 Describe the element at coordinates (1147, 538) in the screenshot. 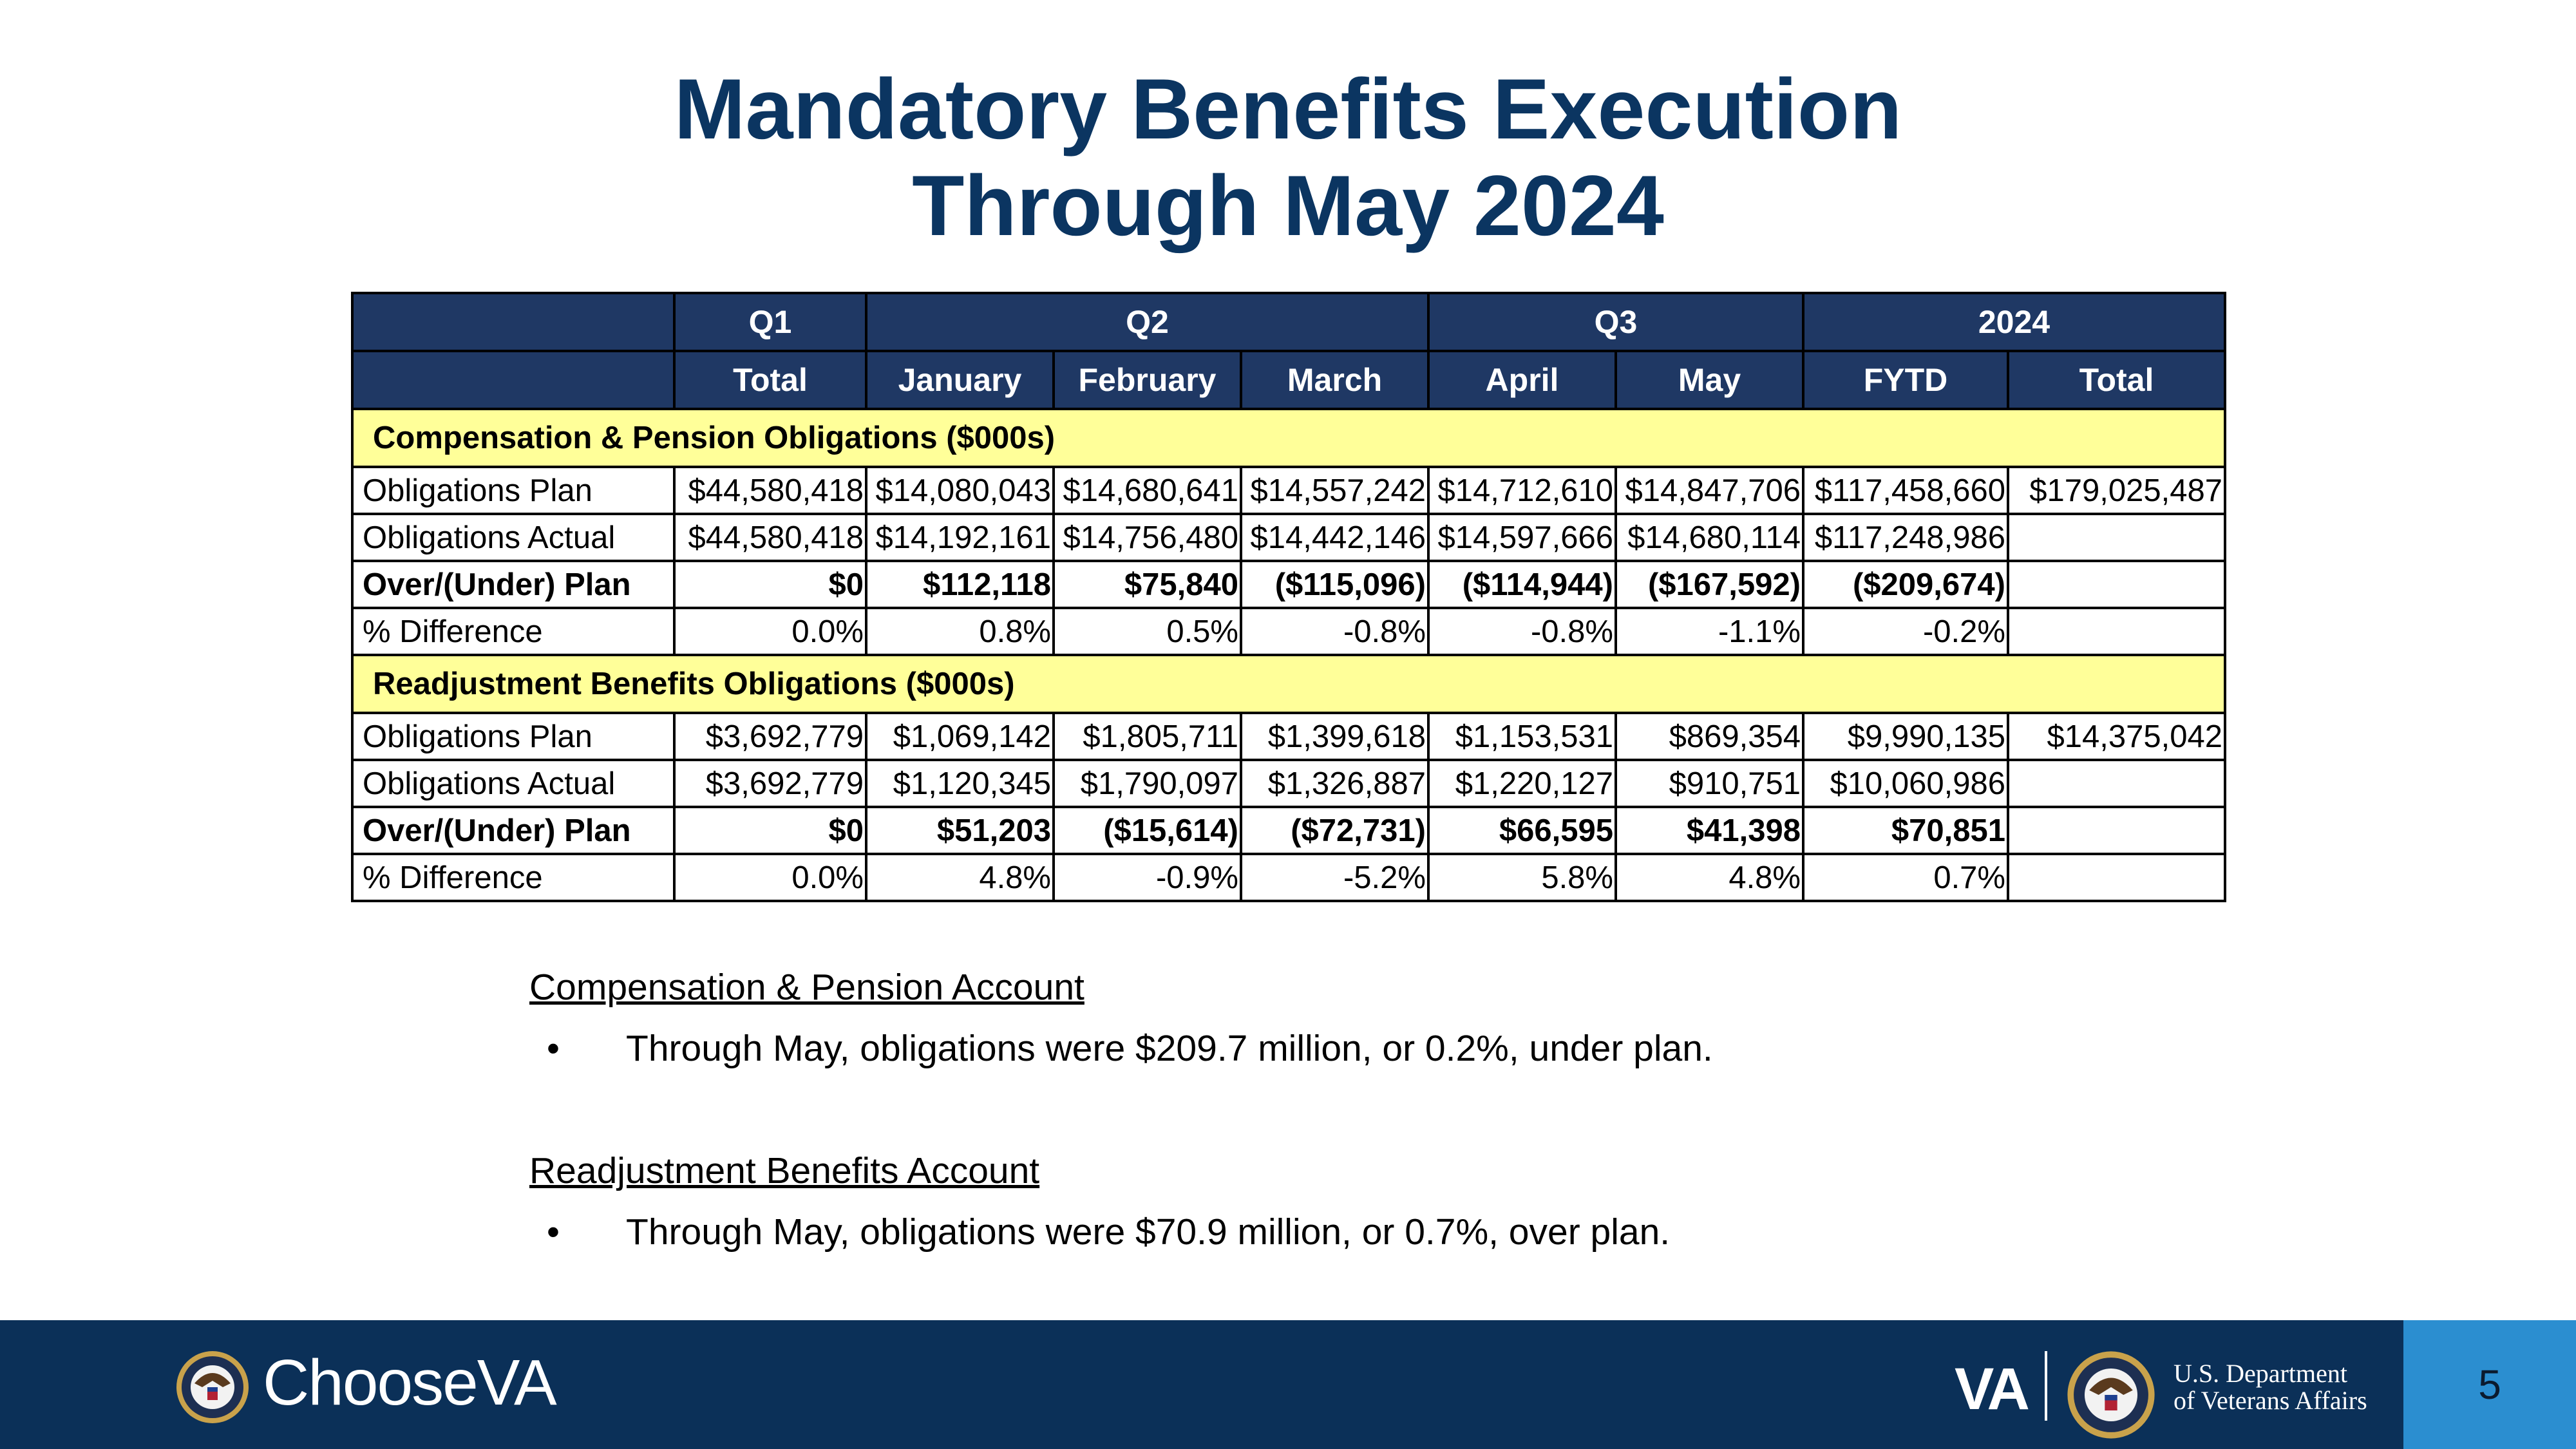

I see `table-cell: $14,756,480` at that location.